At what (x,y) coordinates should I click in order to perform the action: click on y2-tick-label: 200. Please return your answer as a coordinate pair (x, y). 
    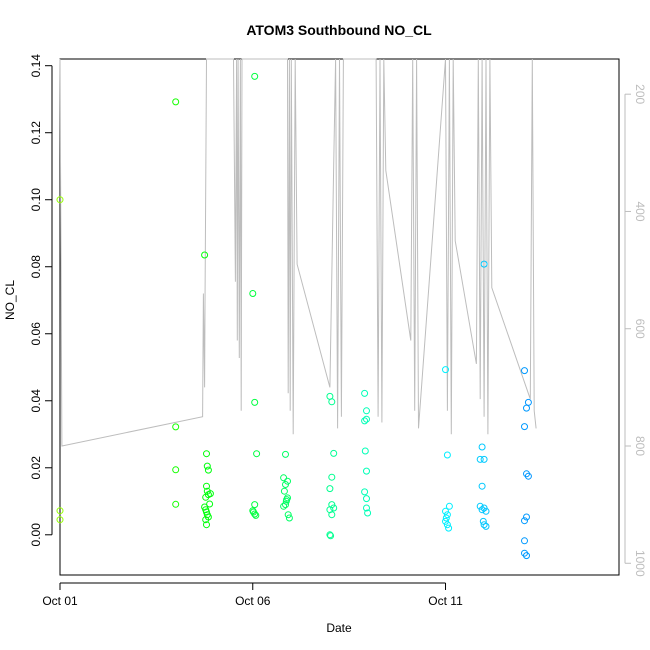
    Looking at the image, I should click on (640, 94).